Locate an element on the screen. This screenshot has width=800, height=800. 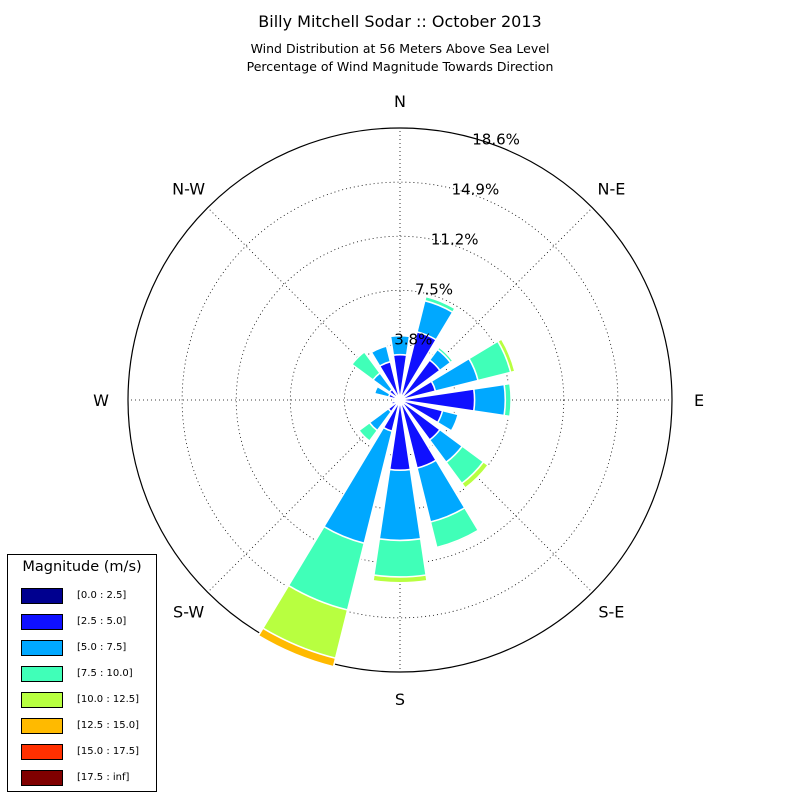
radial-tick-label: 18.6% is located at coordinates (496, 140).